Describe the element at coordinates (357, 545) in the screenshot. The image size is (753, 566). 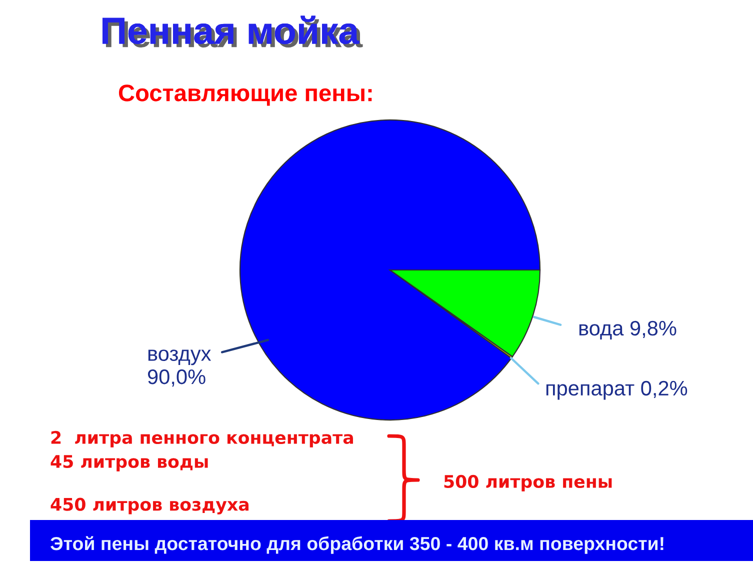
I see `text: Этой пены достаточно для обработки 350 - 400 кв.м поверхности!` at that location.